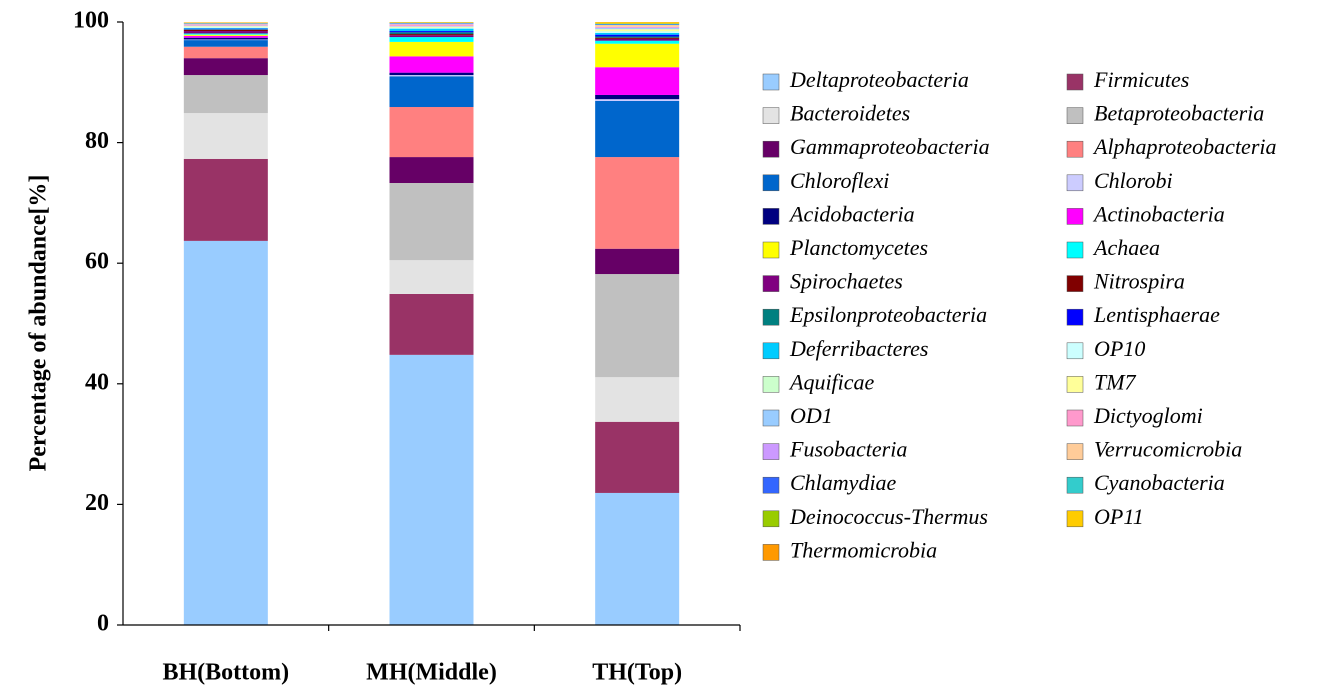 Image resolution: width=1337 pixels, height=698 pixels. Describe the element at coordinates (226, 673) in the screenshot. I see `x-tick-label: BH(Bottom)` at that location.